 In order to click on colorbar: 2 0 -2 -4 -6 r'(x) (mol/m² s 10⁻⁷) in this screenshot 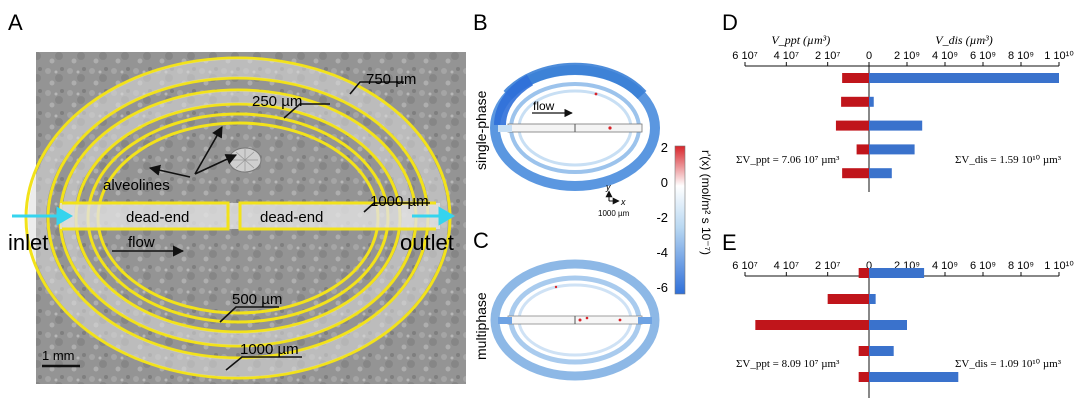, I will do `click(684, 217)`.